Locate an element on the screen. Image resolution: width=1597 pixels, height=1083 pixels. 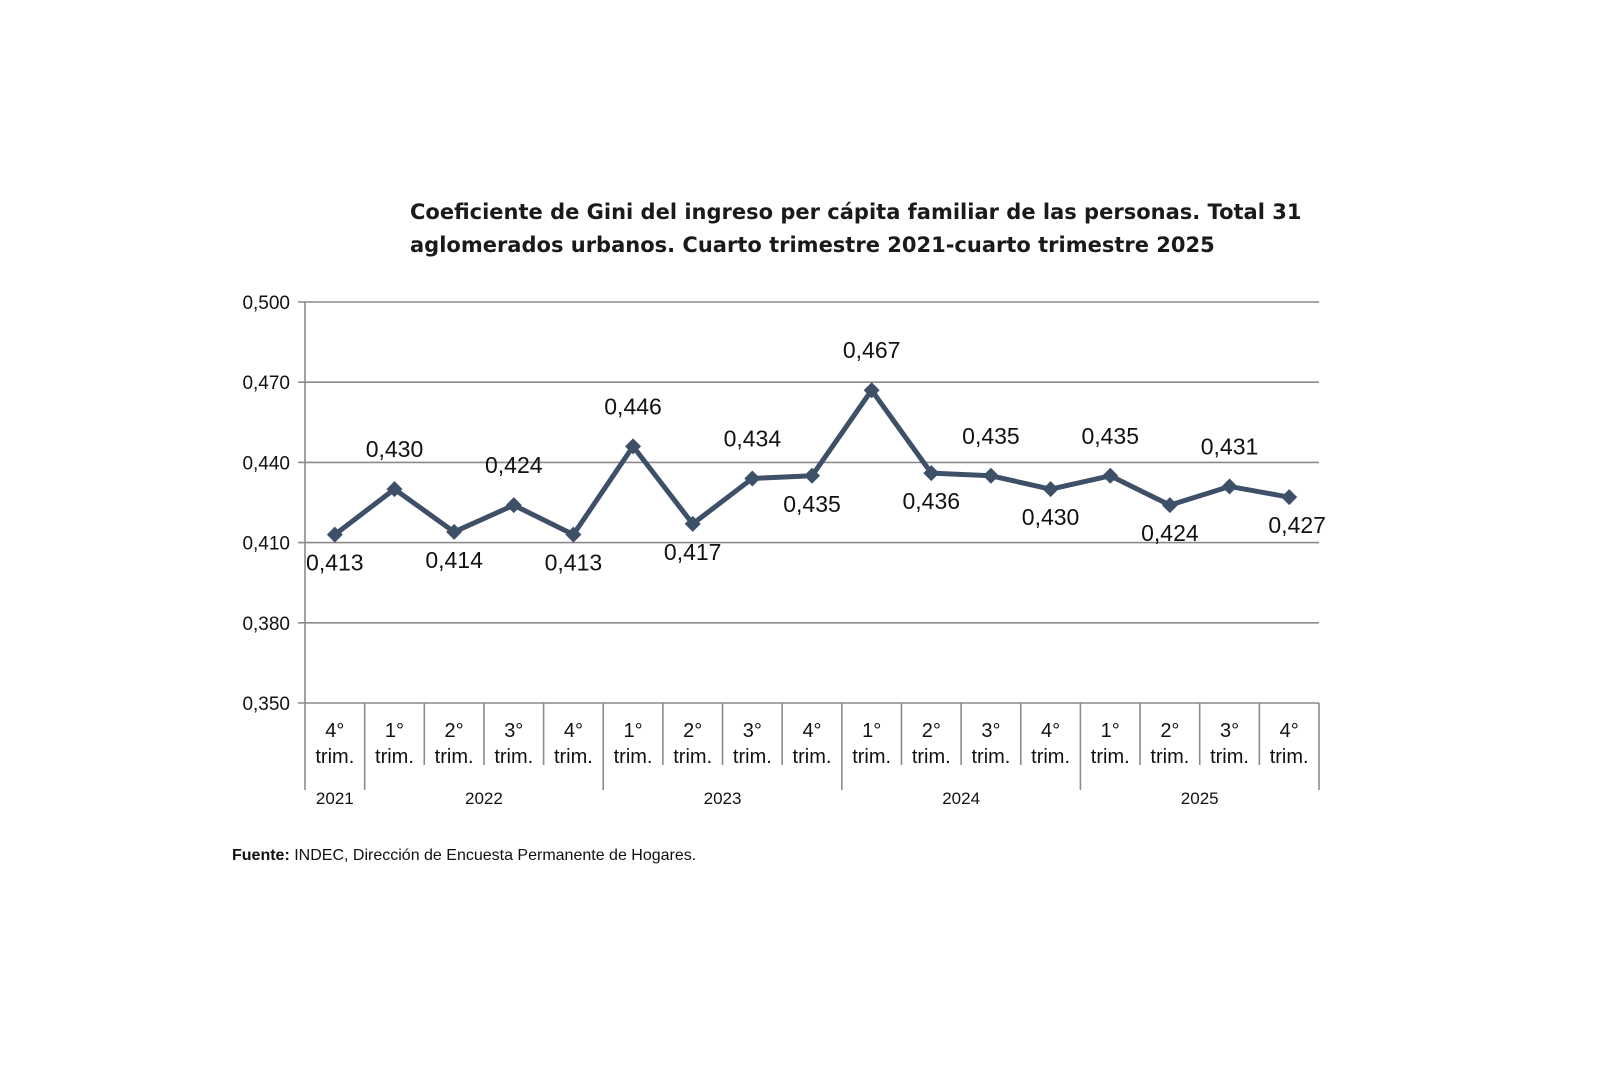
source-label: Fuente: is located at coordinates (261, 855).